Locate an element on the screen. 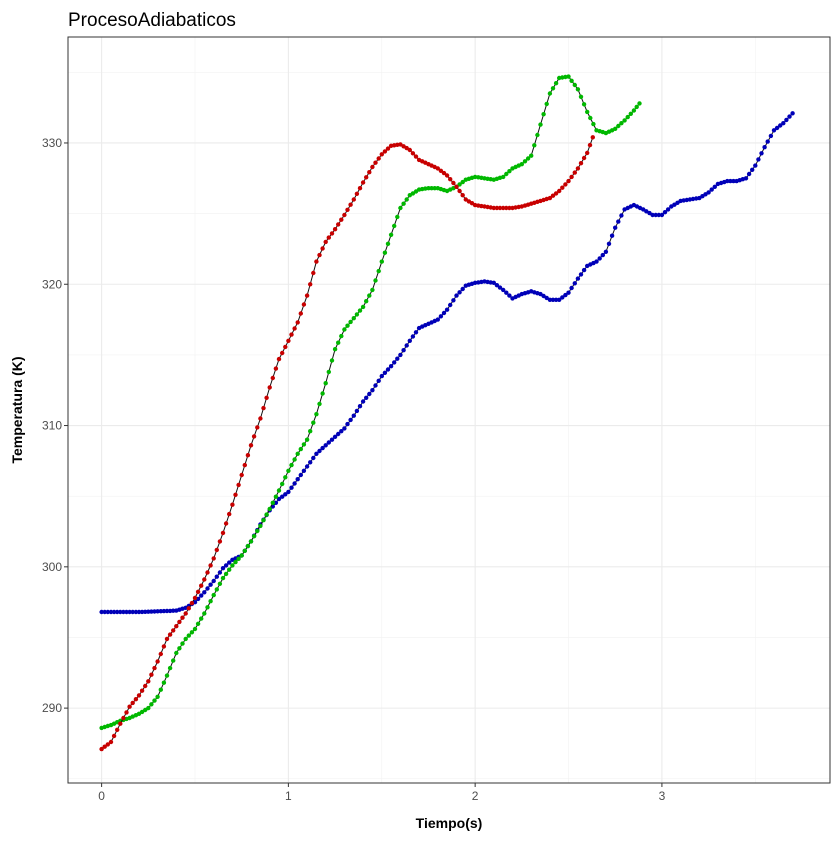  y-tick-label: 330 is located at coordinates (52, 143).